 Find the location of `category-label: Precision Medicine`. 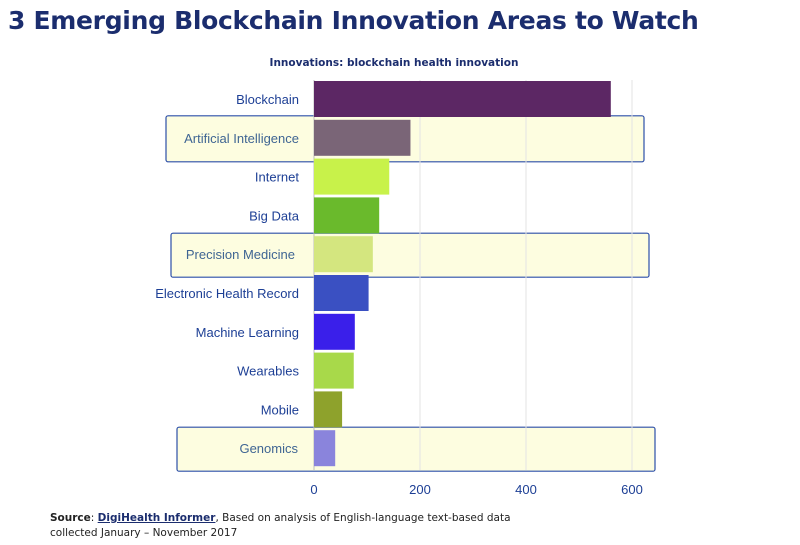

category-label: Precision Medicine is located at coordinates (240, 254).